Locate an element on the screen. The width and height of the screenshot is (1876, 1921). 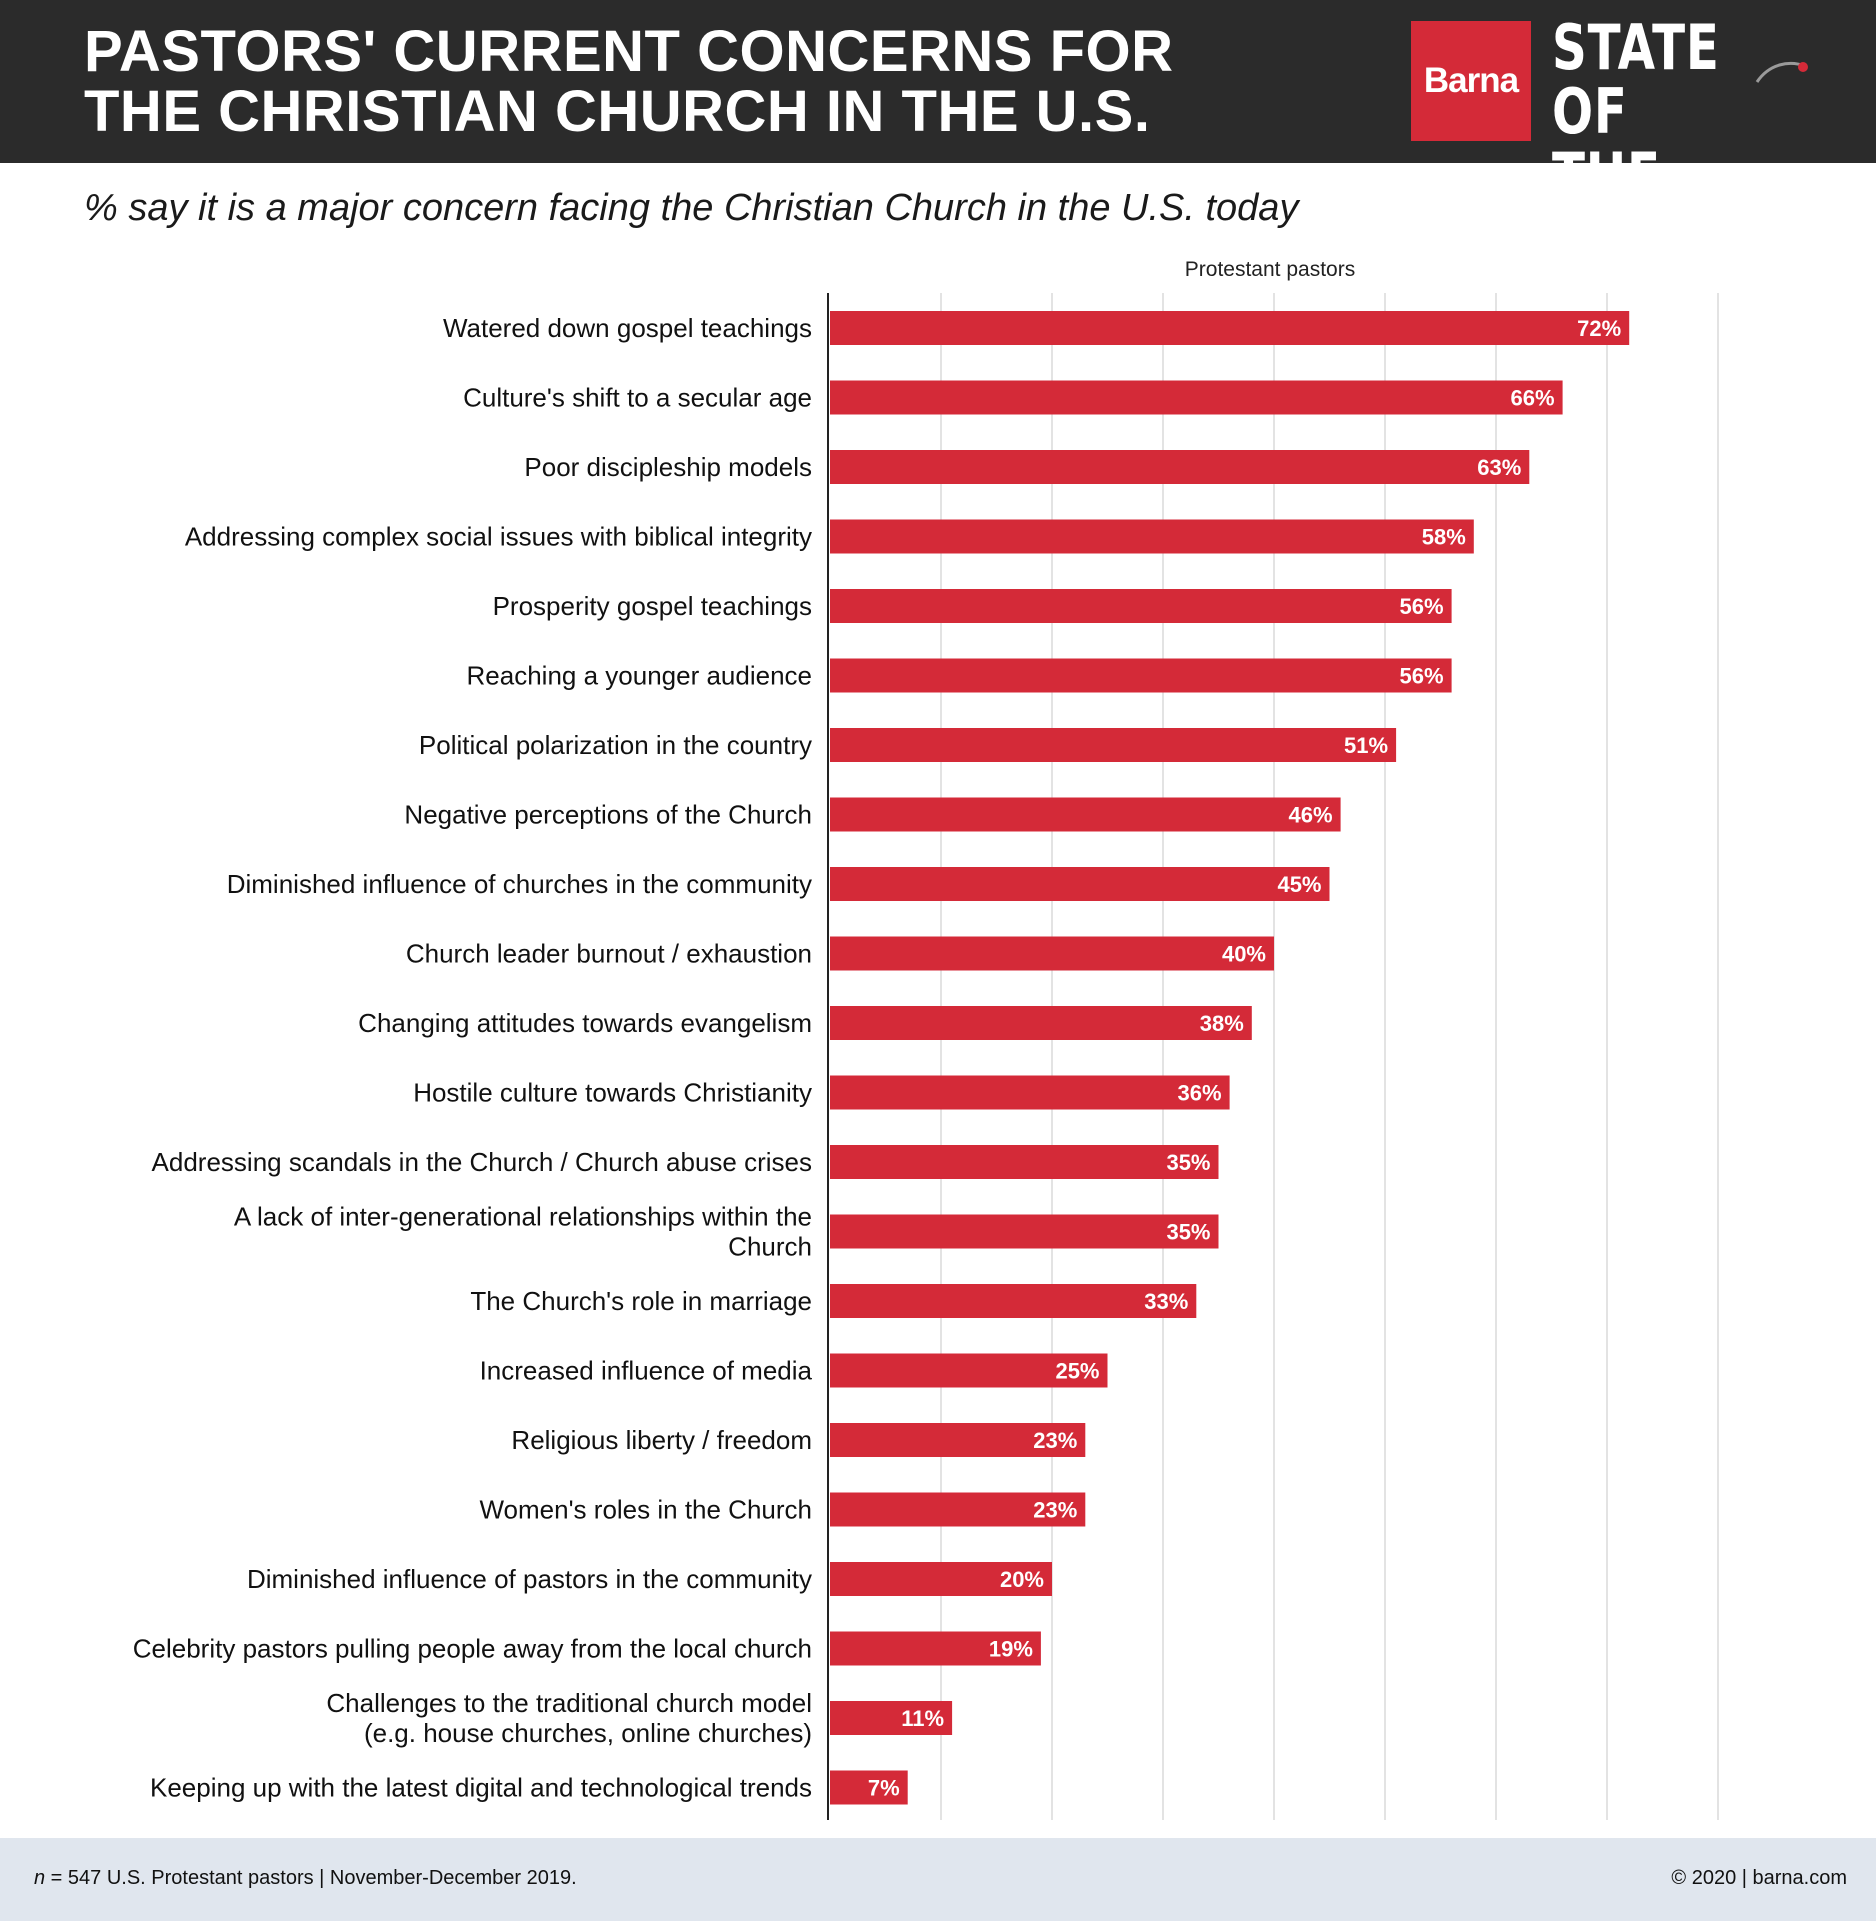
swoosh-icon is located at coordinates (1781, 72).